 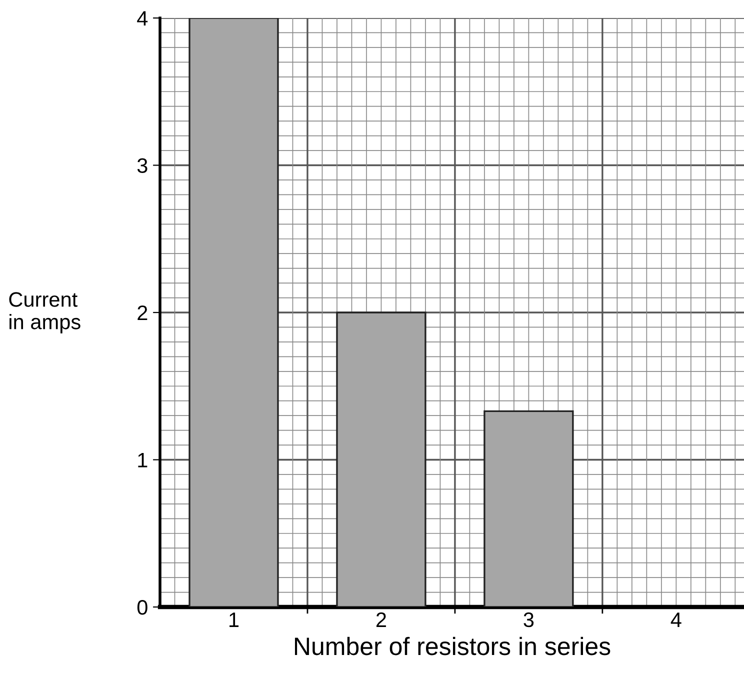 What do you see at coordinates (676, 619) in the screenshot?
I see `x-tick-label: 4` at bounding box center [676, 619].